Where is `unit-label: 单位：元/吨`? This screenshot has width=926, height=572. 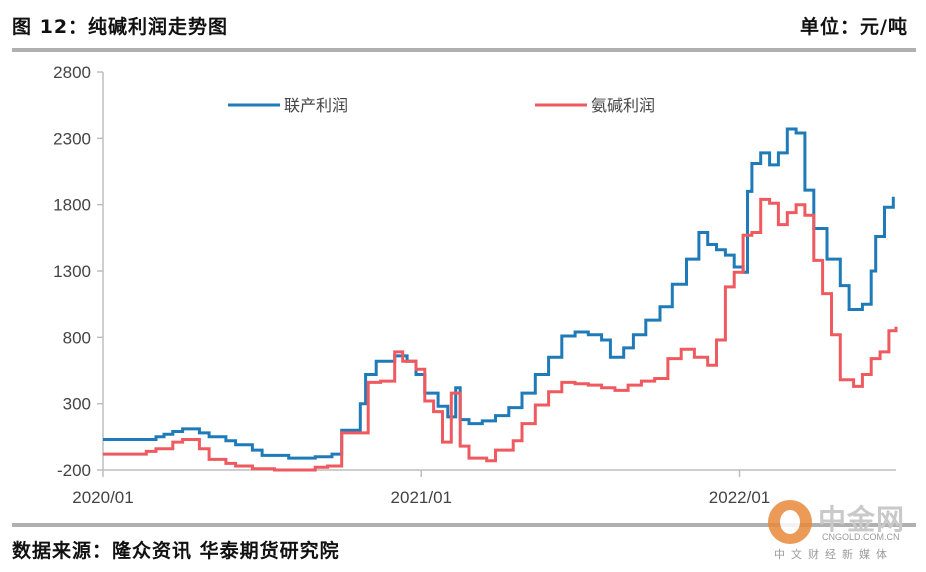
unit-label: 单位：元/吨 is located at coordinates (854, 27).